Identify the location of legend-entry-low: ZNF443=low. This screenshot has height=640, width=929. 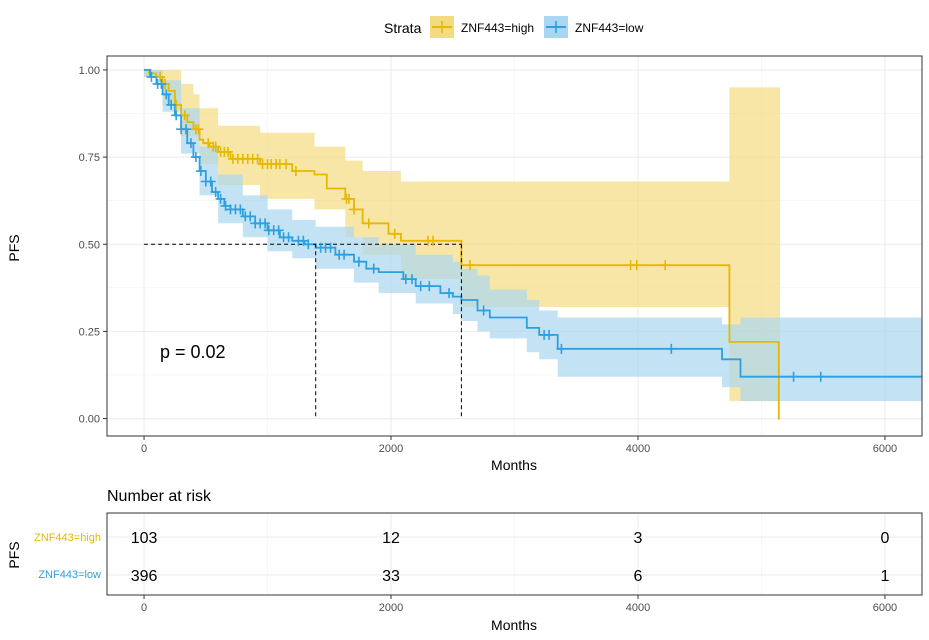
(609, 28).